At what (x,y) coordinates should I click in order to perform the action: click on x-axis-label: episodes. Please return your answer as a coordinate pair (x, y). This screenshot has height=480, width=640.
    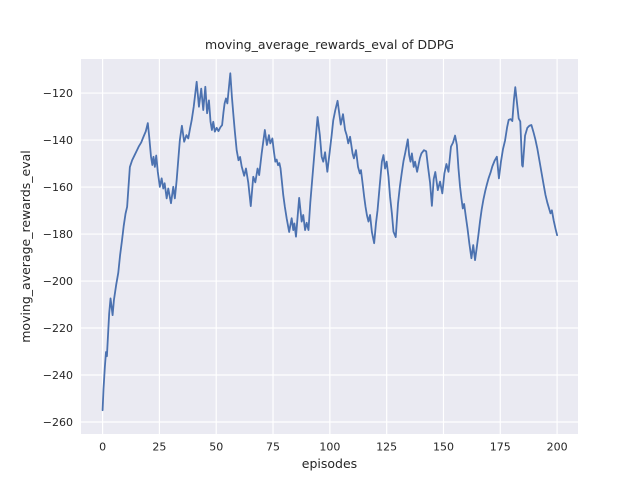
    Looking at the image, I should click on (329, 463).